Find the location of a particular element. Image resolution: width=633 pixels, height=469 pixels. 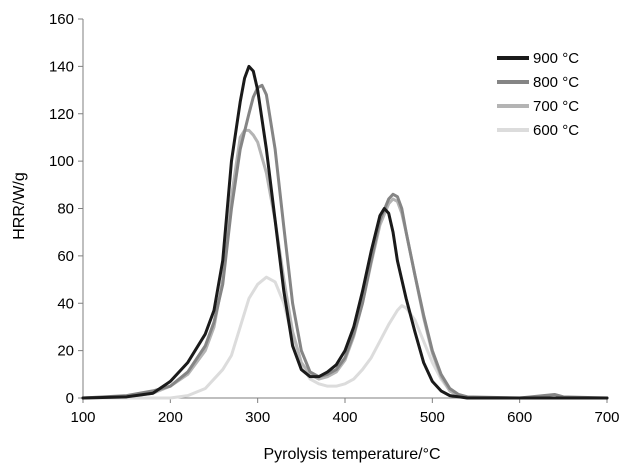

y-tick-label: 120 is located at coordinates (61, 114).